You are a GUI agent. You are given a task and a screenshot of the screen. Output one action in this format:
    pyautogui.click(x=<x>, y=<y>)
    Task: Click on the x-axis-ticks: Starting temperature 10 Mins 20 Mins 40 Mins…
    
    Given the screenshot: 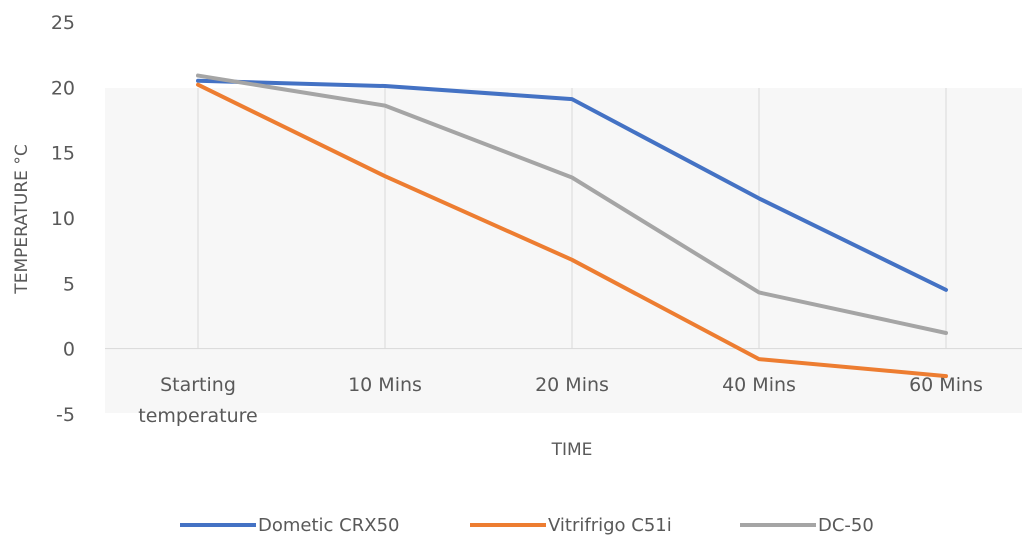 What is the action you would take?
    pyautogui.click(x=560, y=400)
    